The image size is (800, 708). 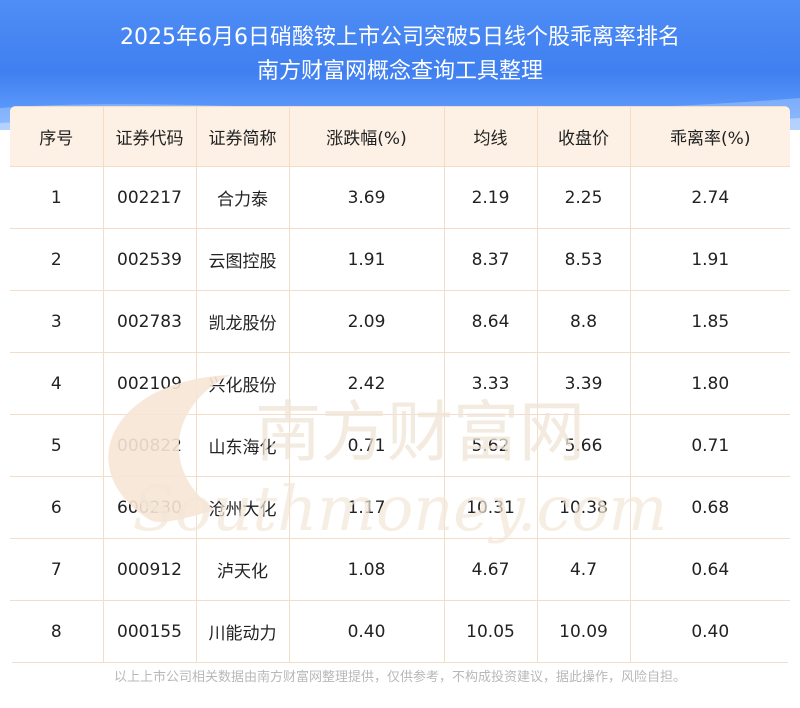 What do you see at coordinates (57, 197) in the screenshot?
I see `cell-rank: 1` at bounding box center [57, 197].